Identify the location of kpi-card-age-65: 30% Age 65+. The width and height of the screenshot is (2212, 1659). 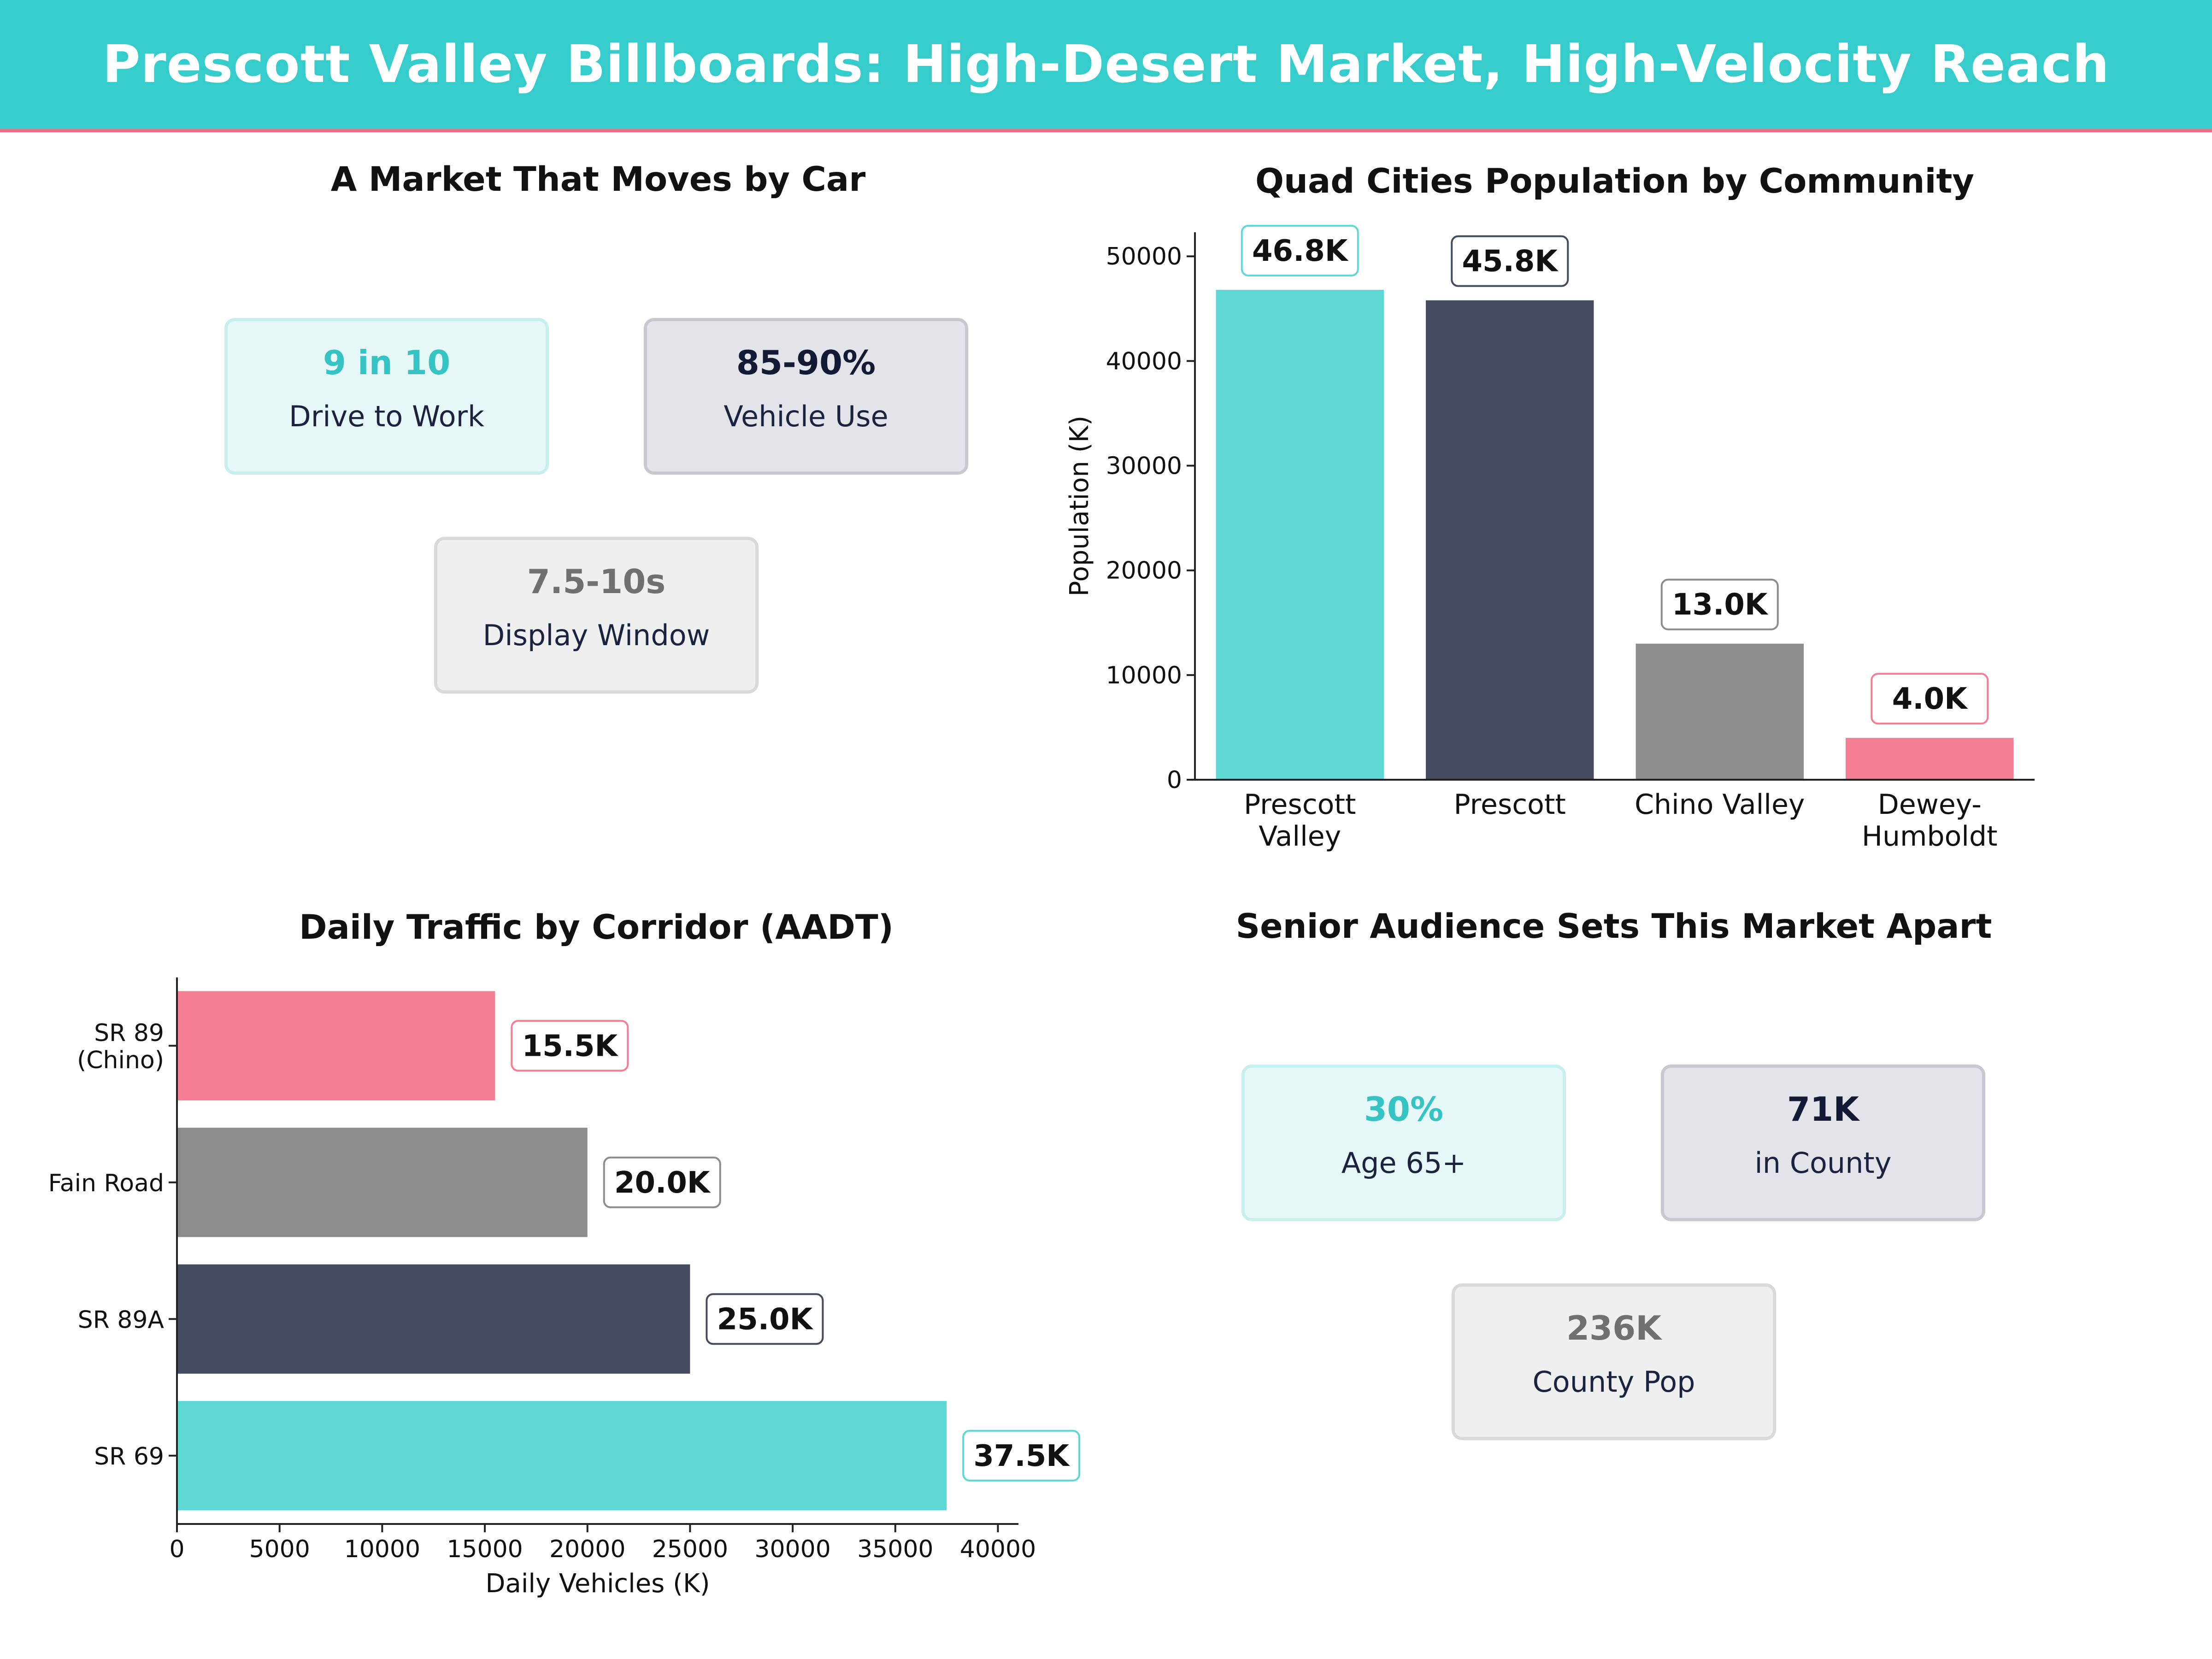
(1403, 1143).